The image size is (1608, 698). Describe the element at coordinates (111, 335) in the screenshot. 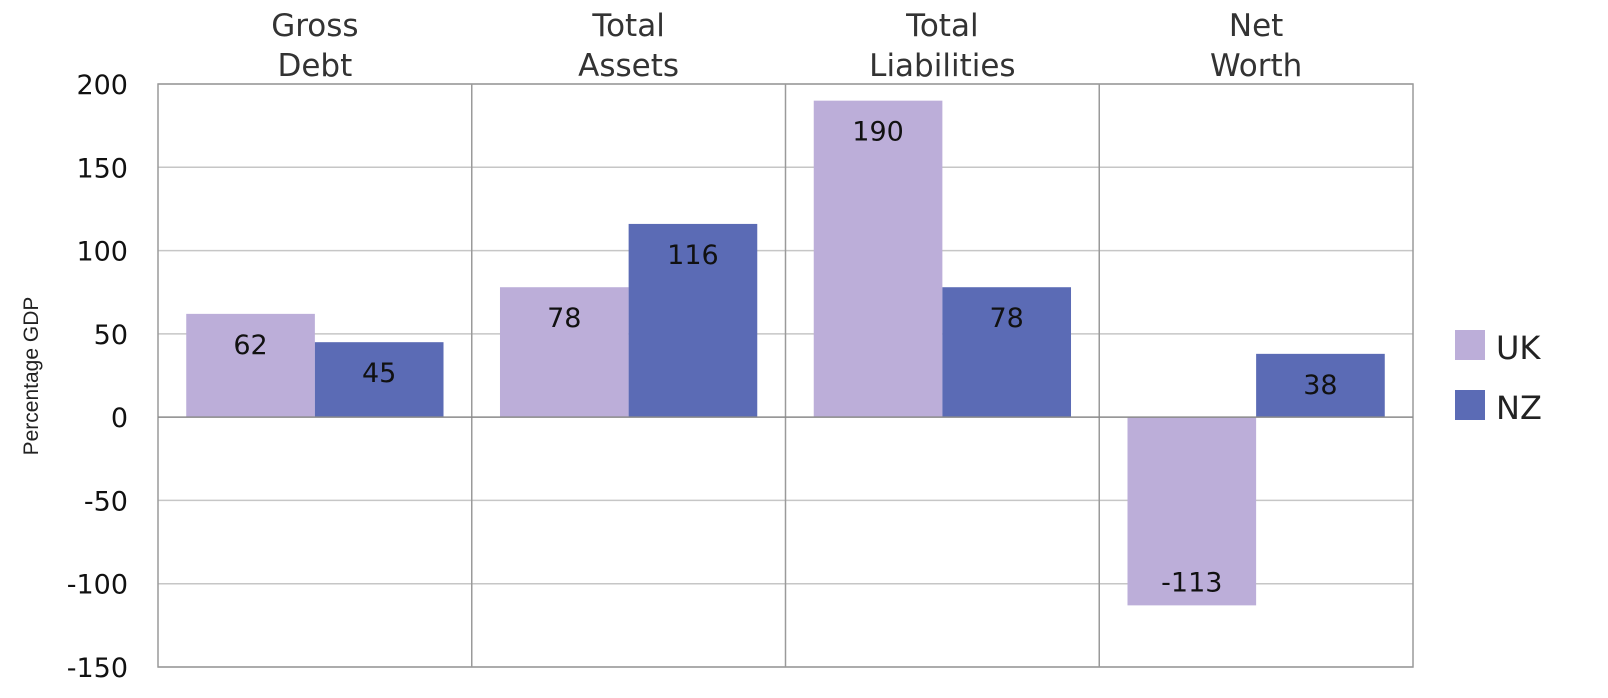

I see `y-tick-label: 50` at that location.